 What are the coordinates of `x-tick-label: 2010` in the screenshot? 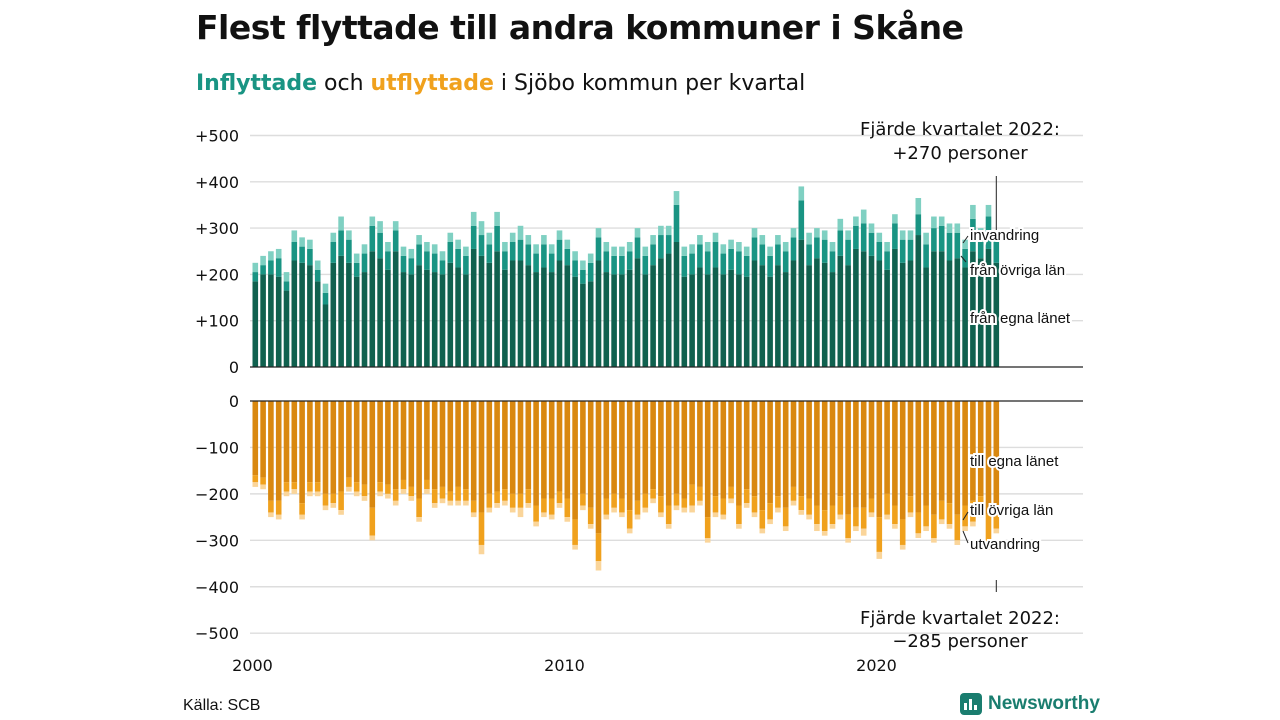 It's located at (564, 665).